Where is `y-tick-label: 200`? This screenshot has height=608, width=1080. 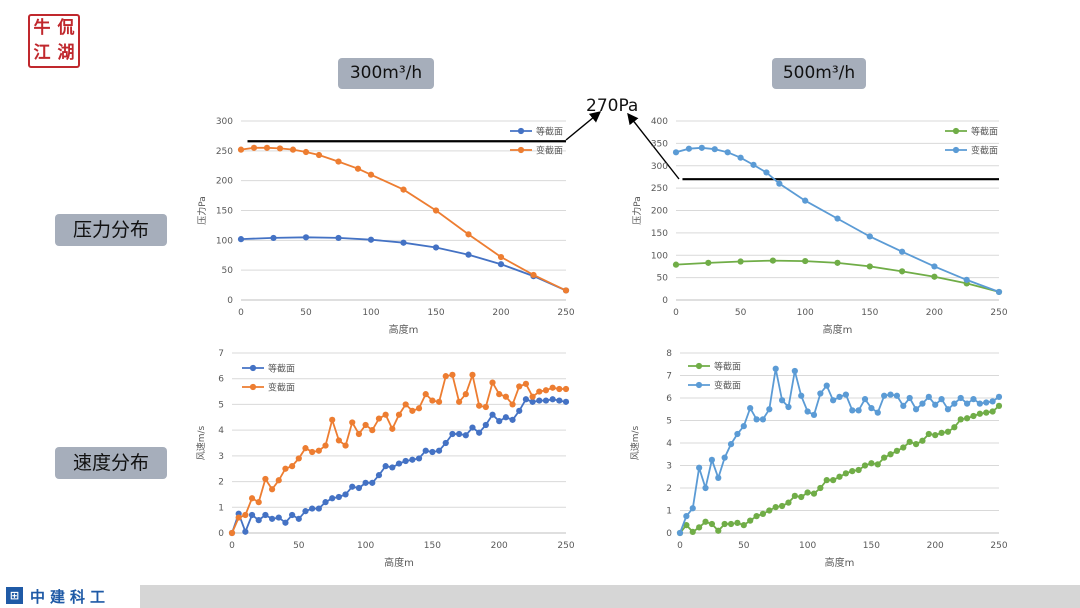
y-tick-label: 200 is located at coordinates (224, 182).